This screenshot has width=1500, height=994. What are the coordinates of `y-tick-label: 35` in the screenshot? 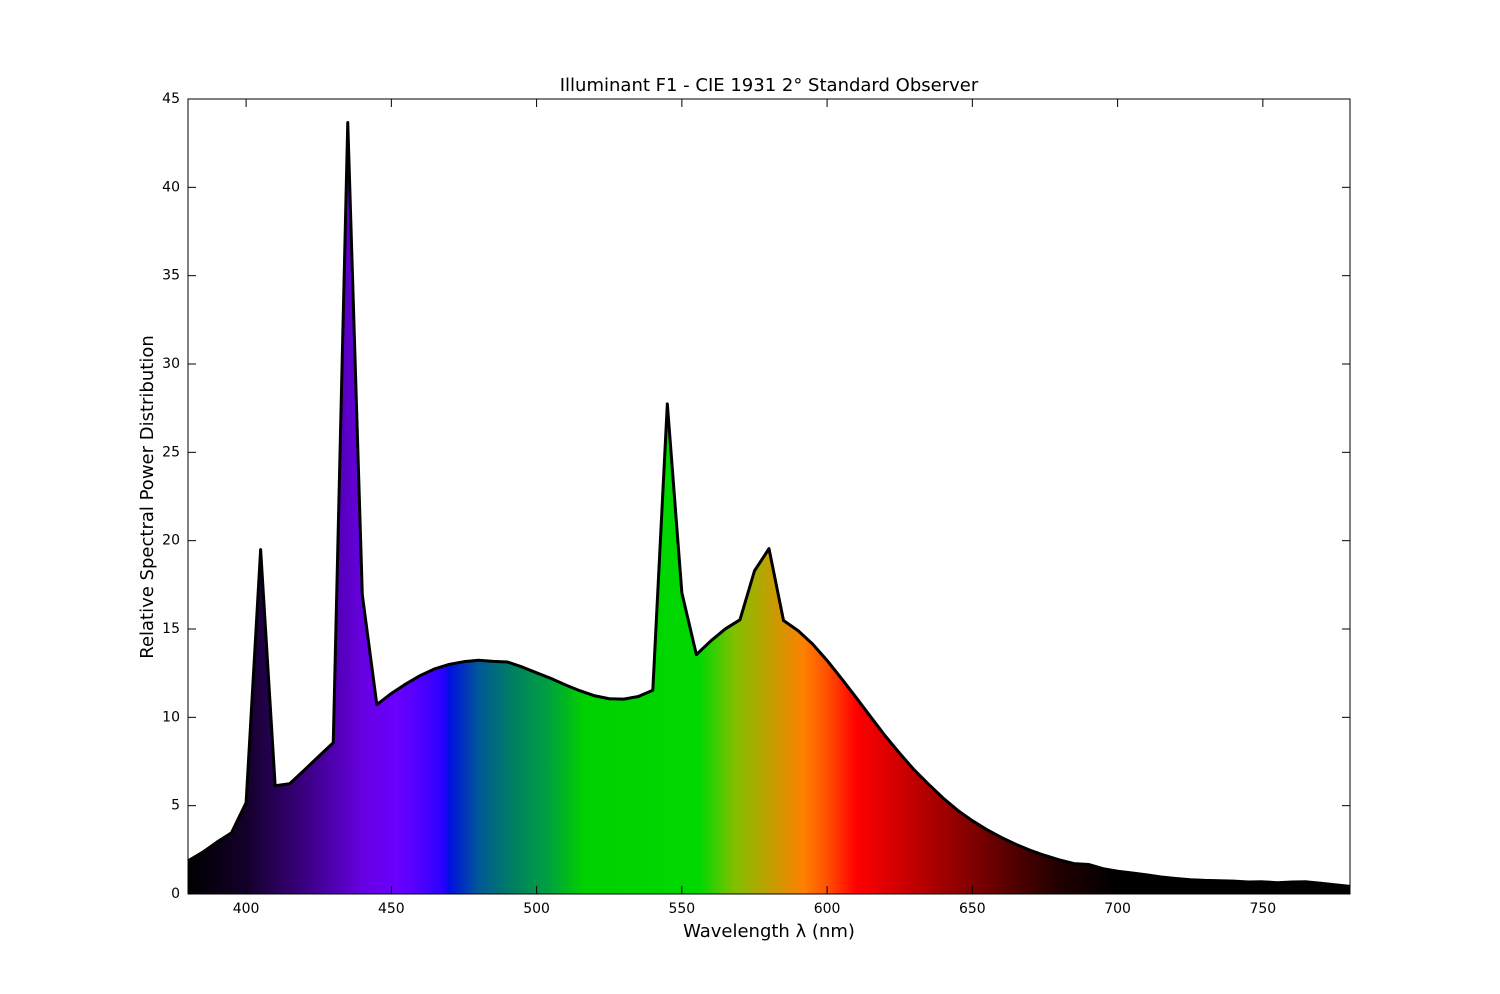 It's located at (171, 276).